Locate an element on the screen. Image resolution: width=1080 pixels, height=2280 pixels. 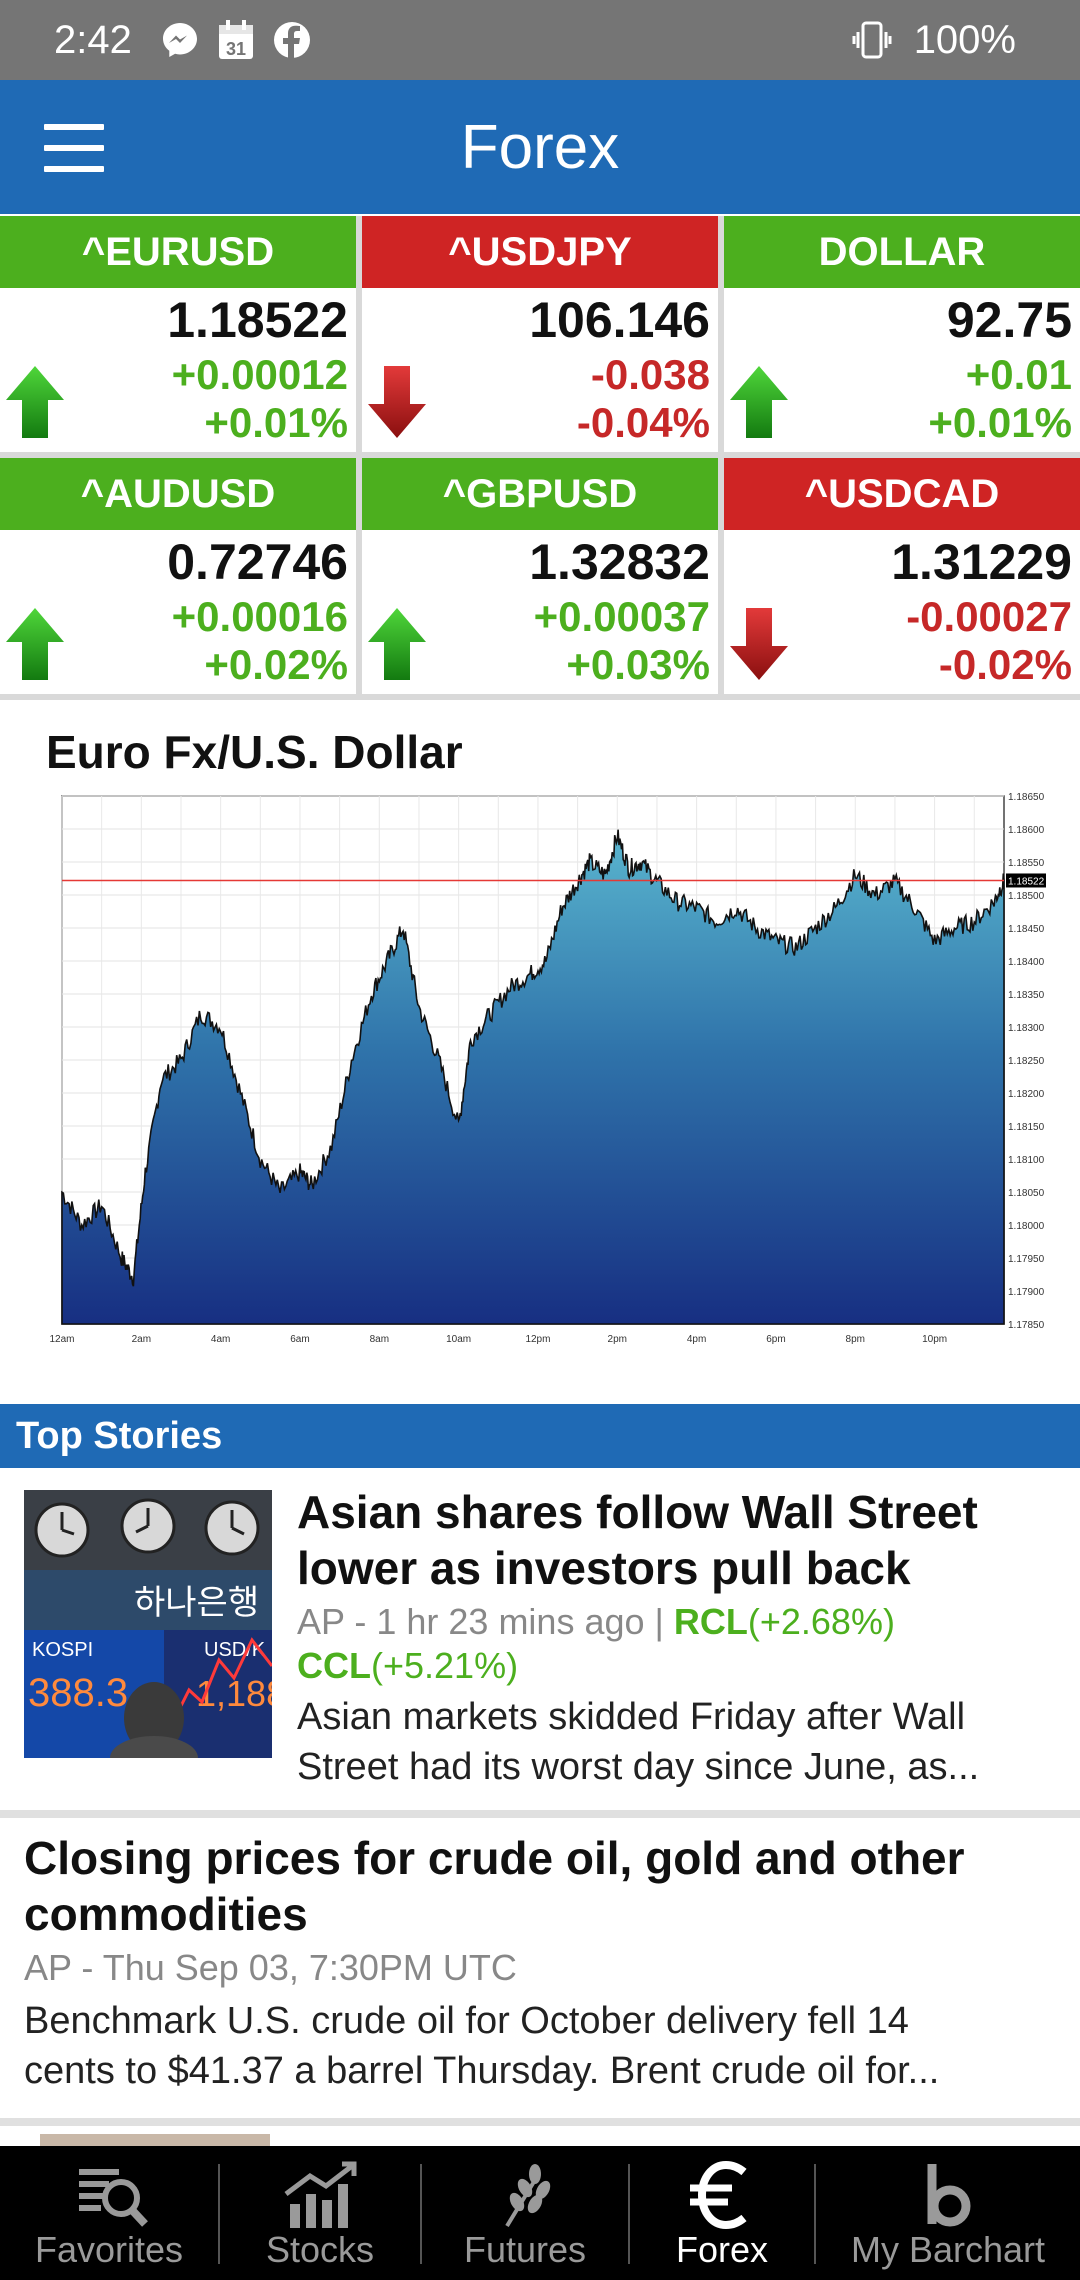
messenger-icon is located at coordinates (180, 40).